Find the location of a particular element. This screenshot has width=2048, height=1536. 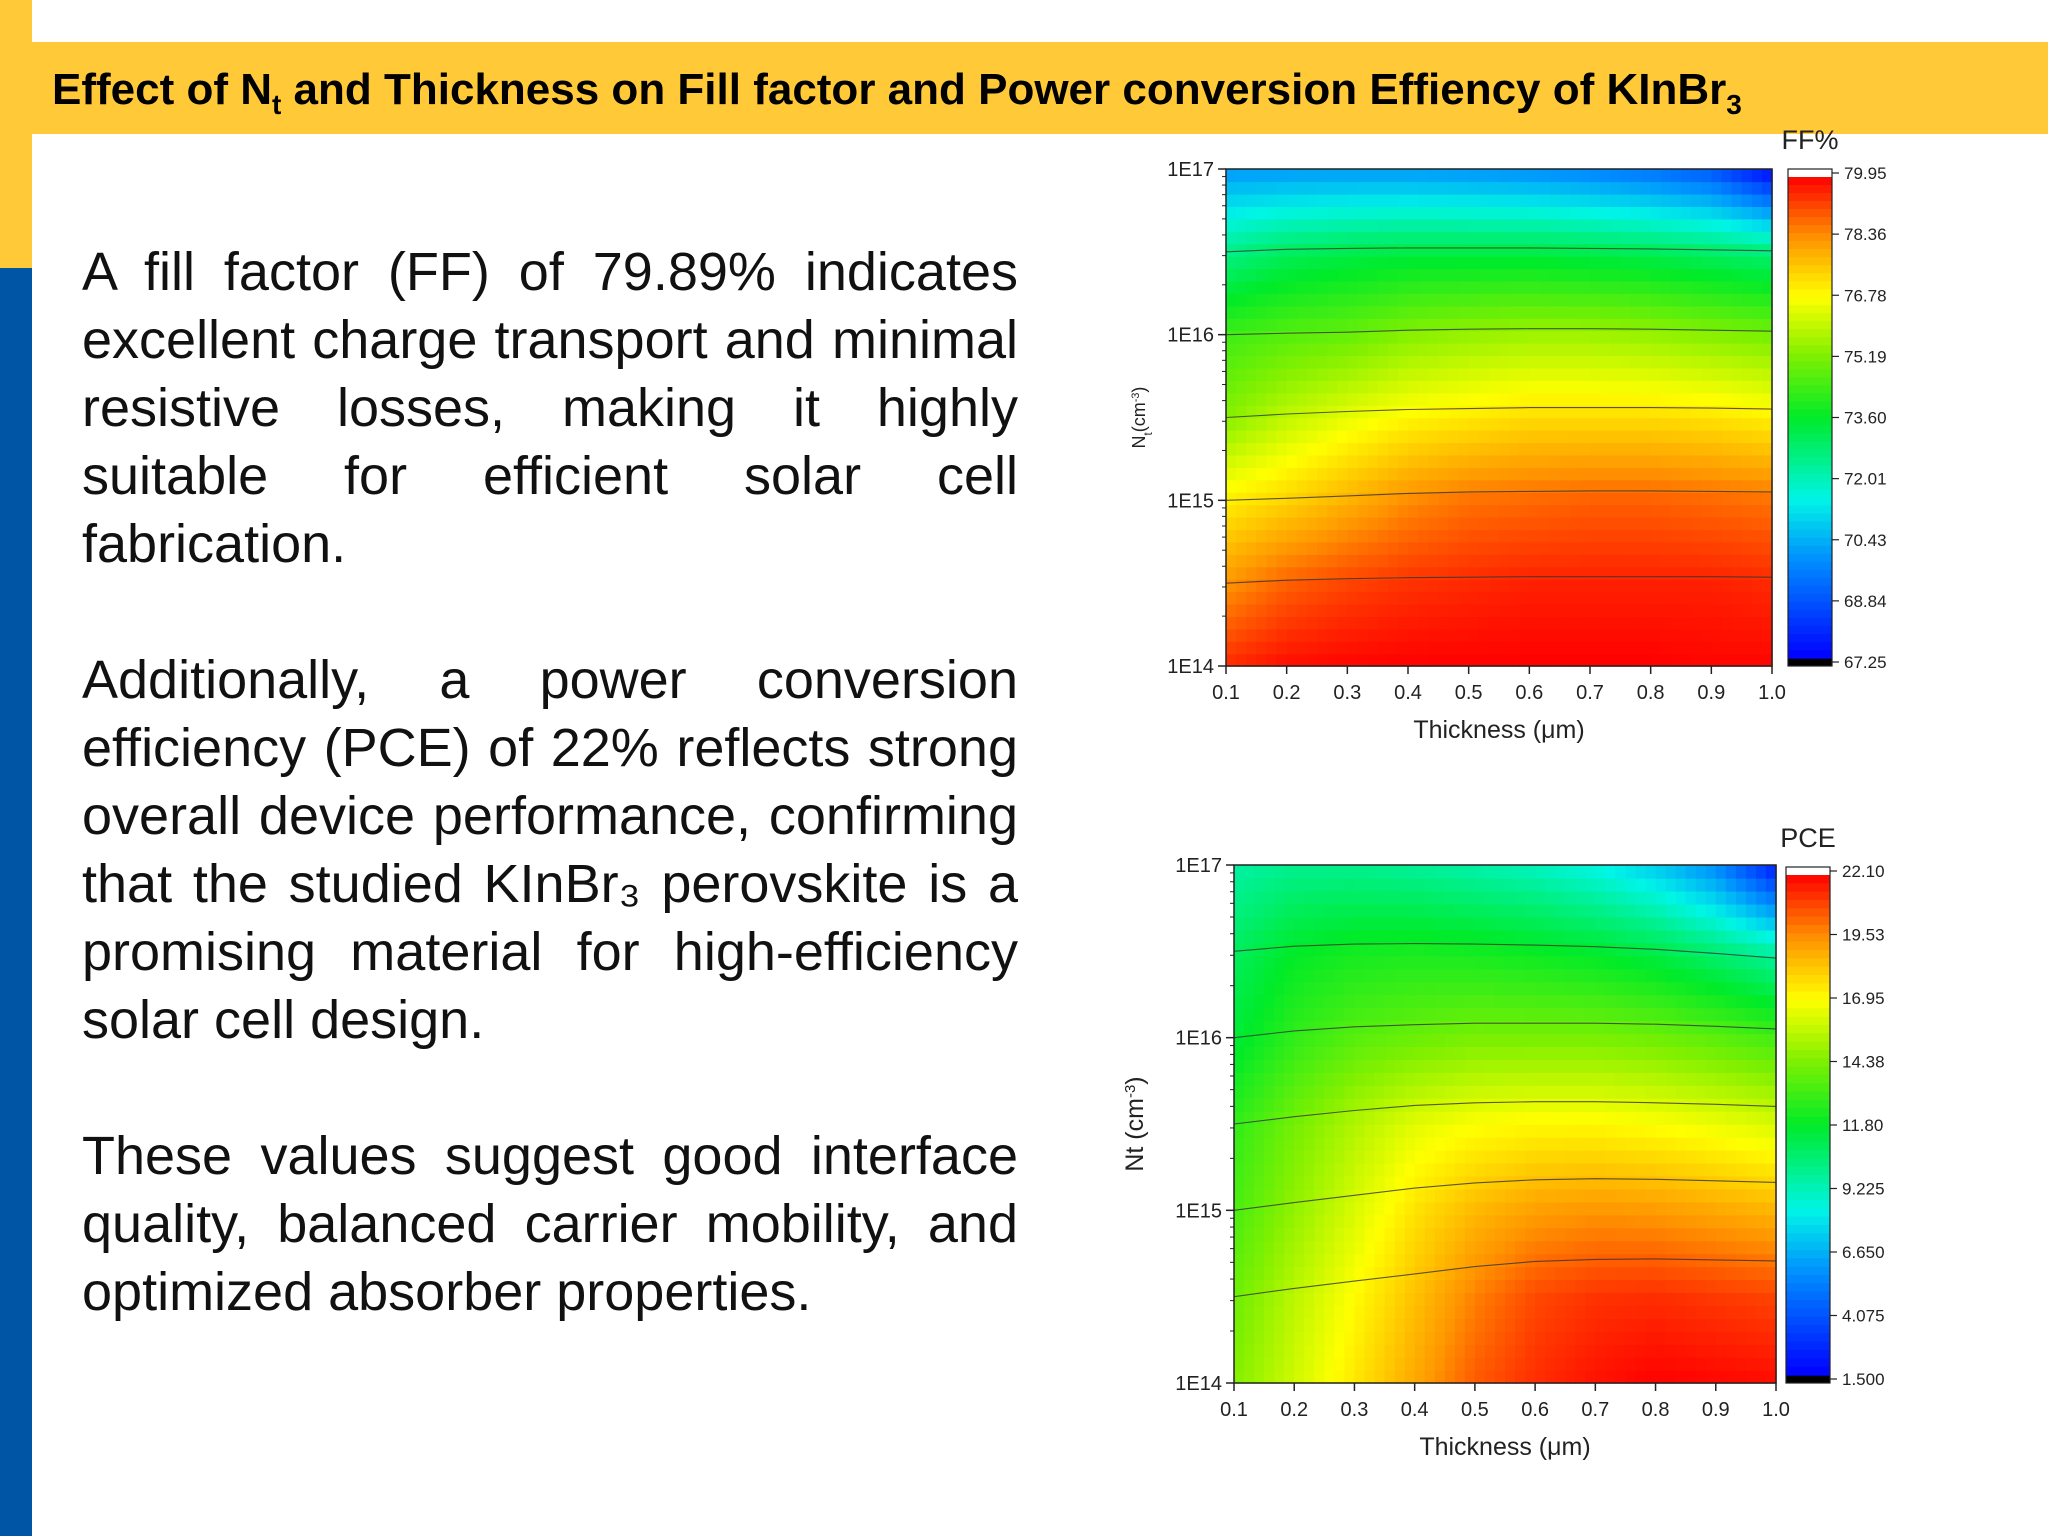

y-tick-label: 1E17 is located at coordinates (1198, 866).